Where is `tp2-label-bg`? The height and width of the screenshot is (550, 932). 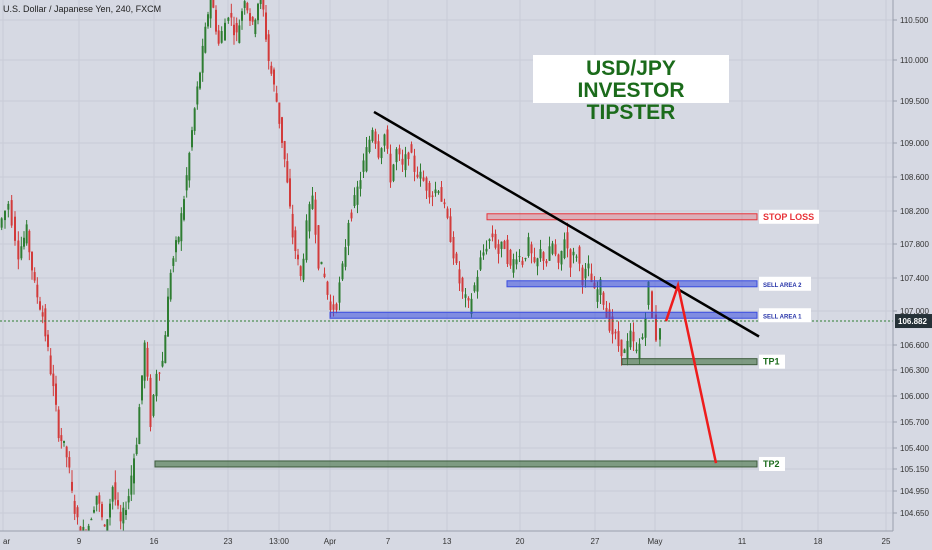 tp2-label-bg is located at coordinates (772, 463).